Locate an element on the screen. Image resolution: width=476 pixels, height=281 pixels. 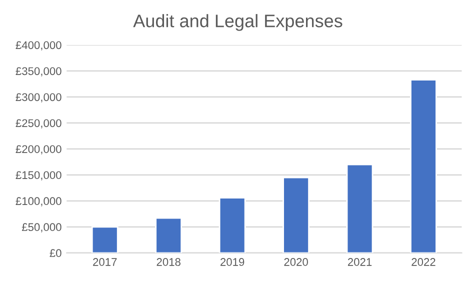
y-tick-label: £100,000 is located at coordinates (39, 201).